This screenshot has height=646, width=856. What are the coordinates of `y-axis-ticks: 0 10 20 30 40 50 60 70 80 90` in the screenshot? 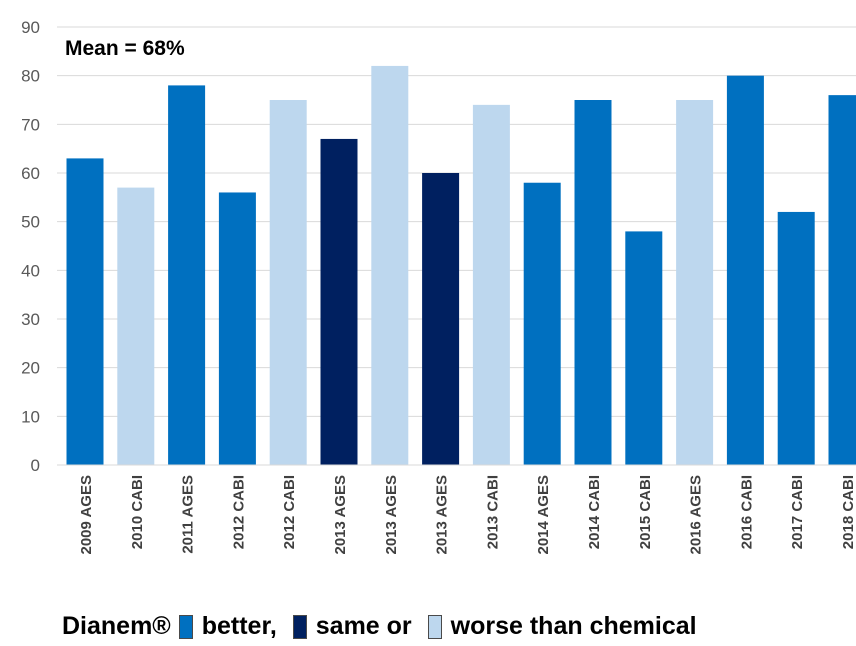 It's located at (30, 246).